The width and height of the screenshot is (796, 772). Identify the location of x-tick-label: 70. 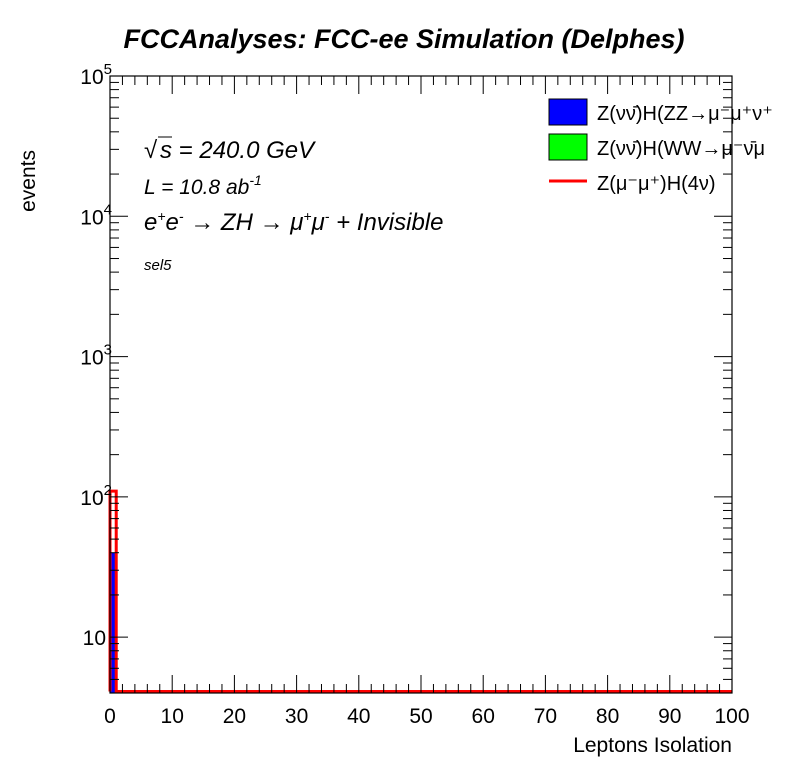
(545, 716).